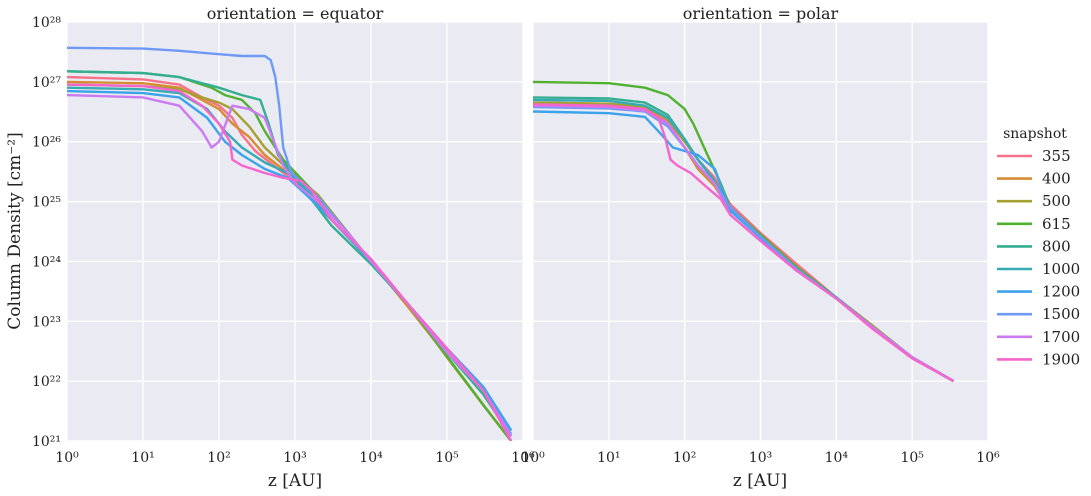 Image resolution: width=1091 pixels, height=496 pixels. What do you see at coordinates (46, 322) in the screenshot?
I see `y-tick-label: 10²³` at bounding box center [46, 322].